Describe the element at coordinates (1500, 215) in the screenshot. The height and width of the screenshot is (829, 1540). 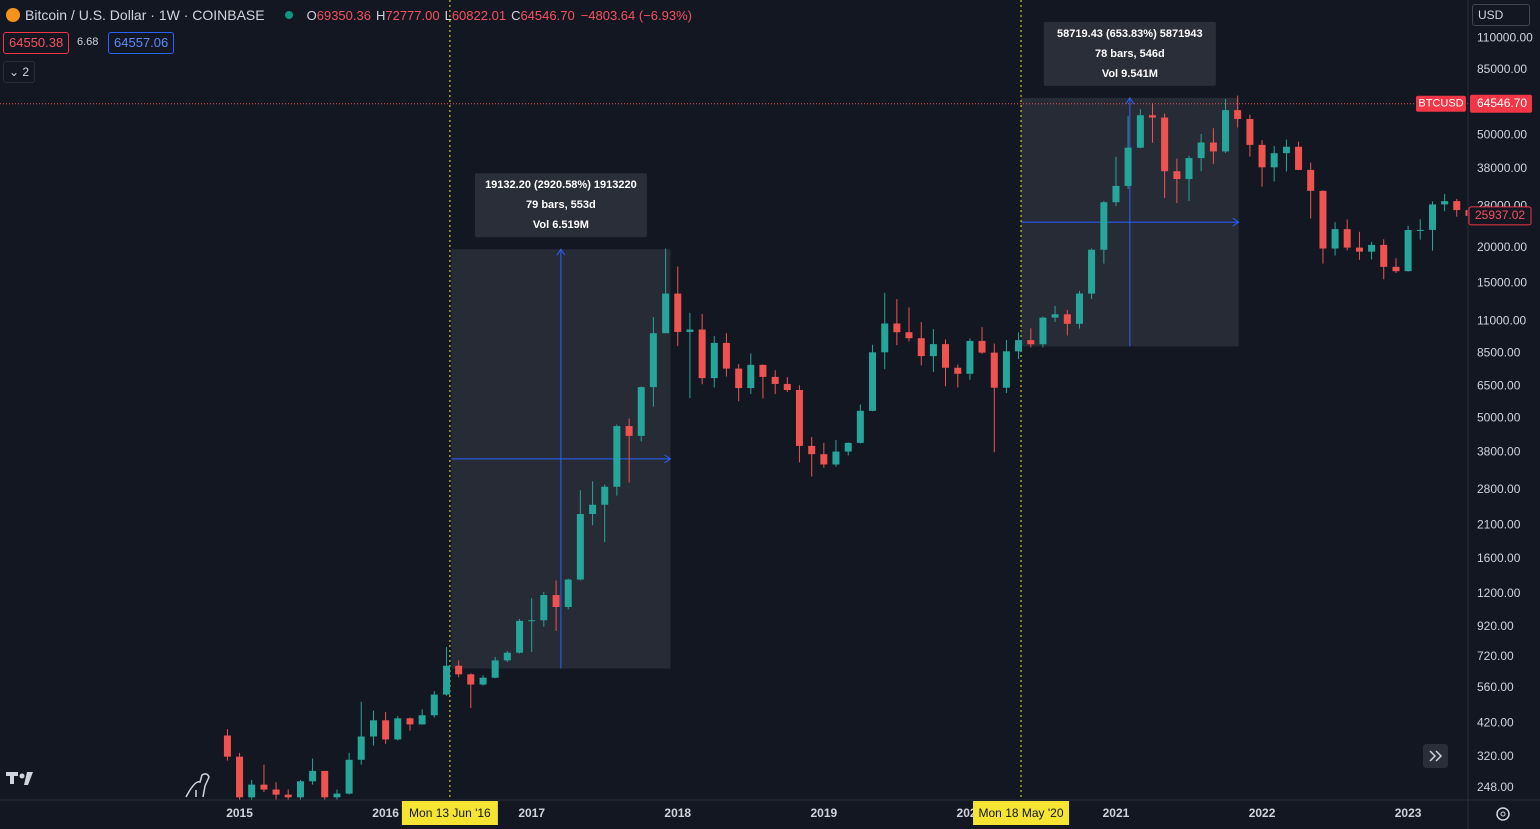
I see `last-price-label: 25937.02` at that location.